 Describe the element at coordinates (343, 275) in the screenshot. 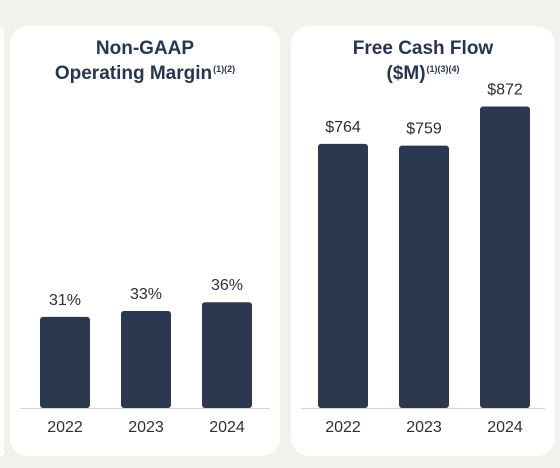

I see `free-cash-flow-bar-2022` at that location.